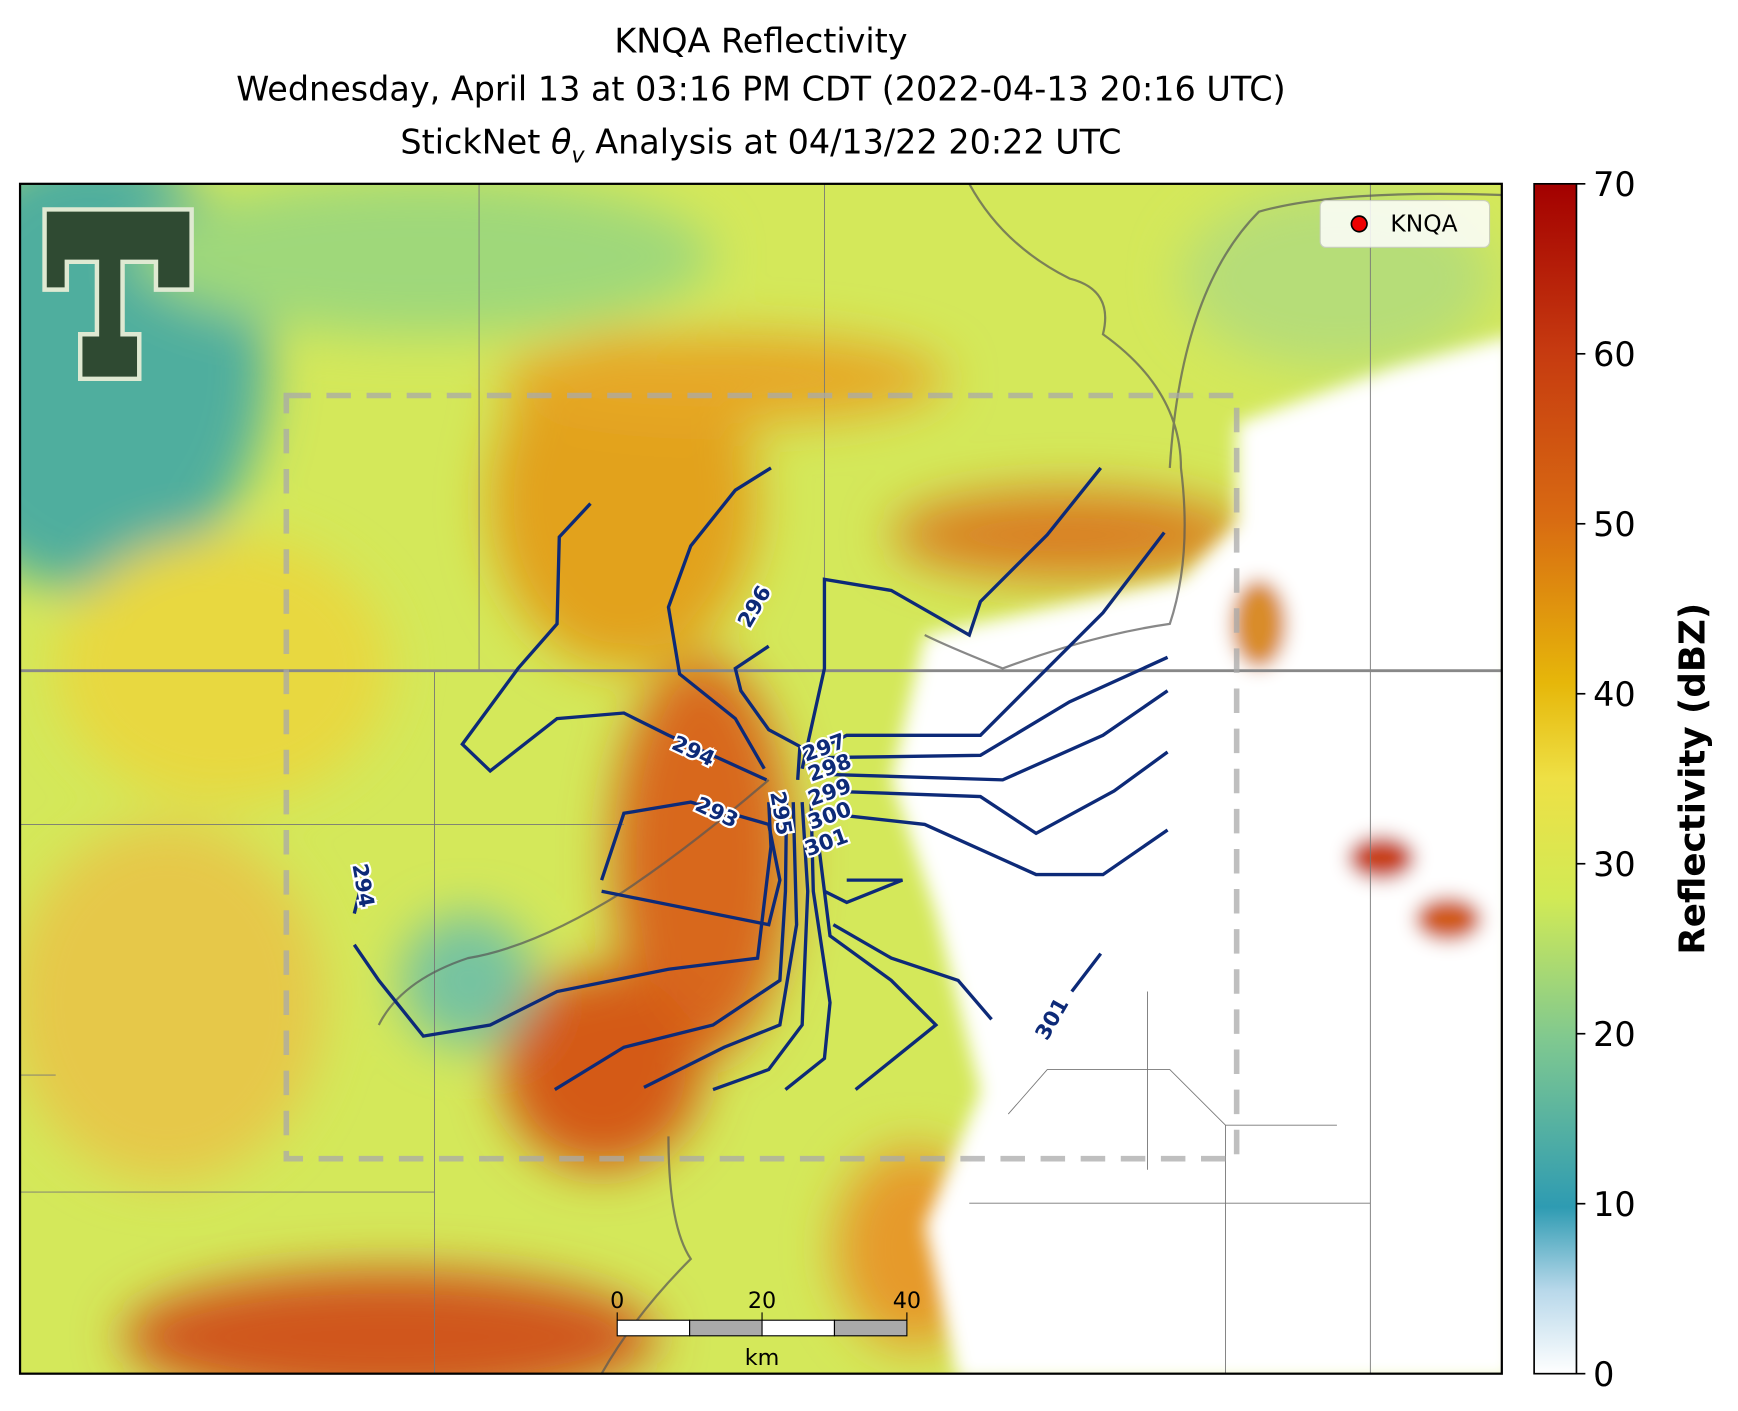  What do you see at coordinates (1423, 224) in the screenshot?
I see `legend-label: KNQA` at bounding box center [1423, 224].